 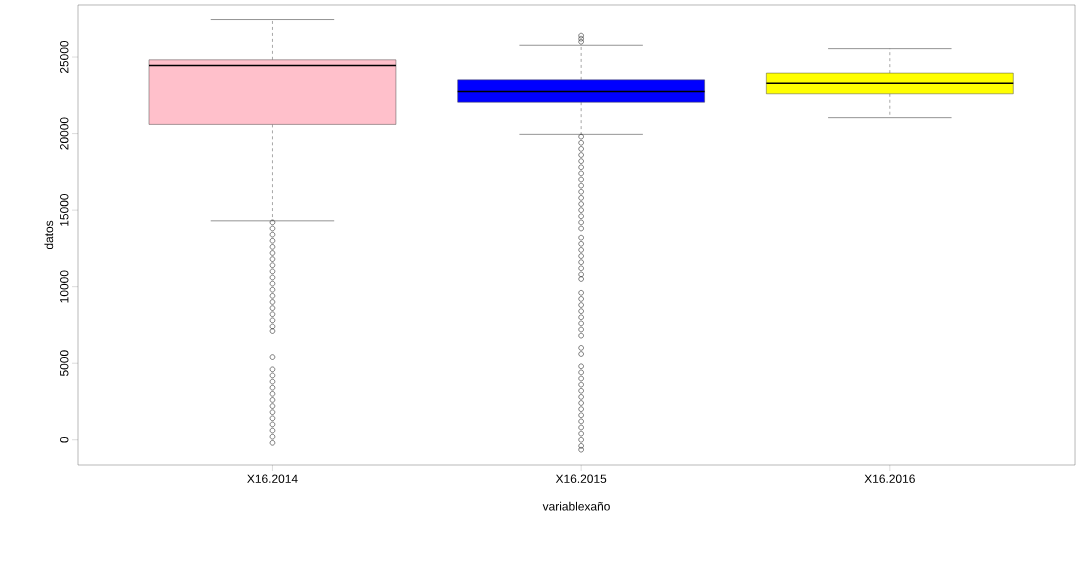 I want to click on y-tick-label: 25000, so click(x=64, y=57).